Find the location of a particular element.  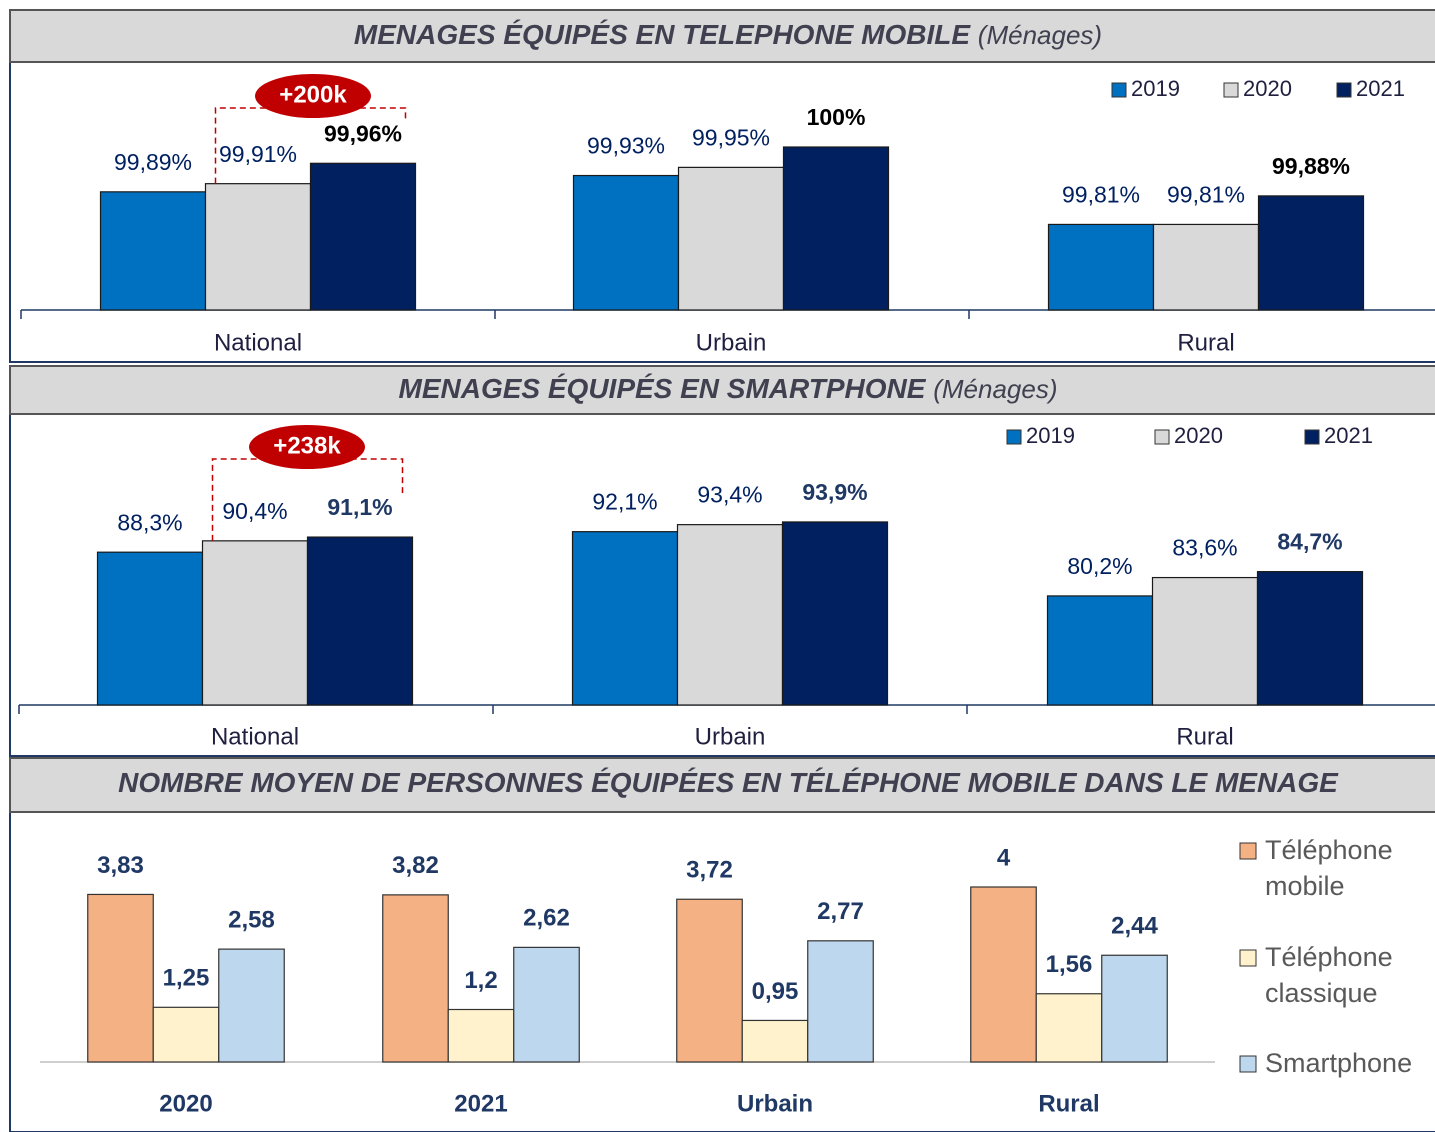

data-label: 2,44 is located at coordinates (1134, 926).